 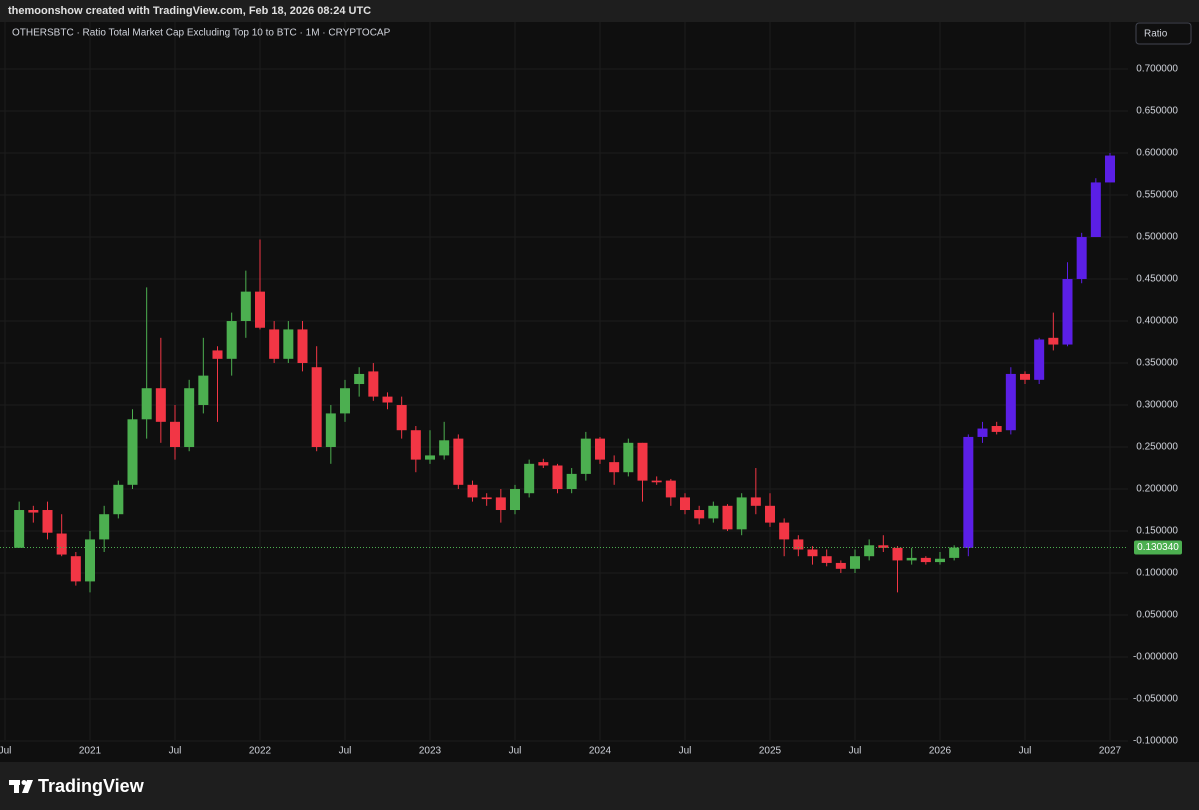 I want to click on y-tick-label: 0.300000, so click(x=1157, y=405).